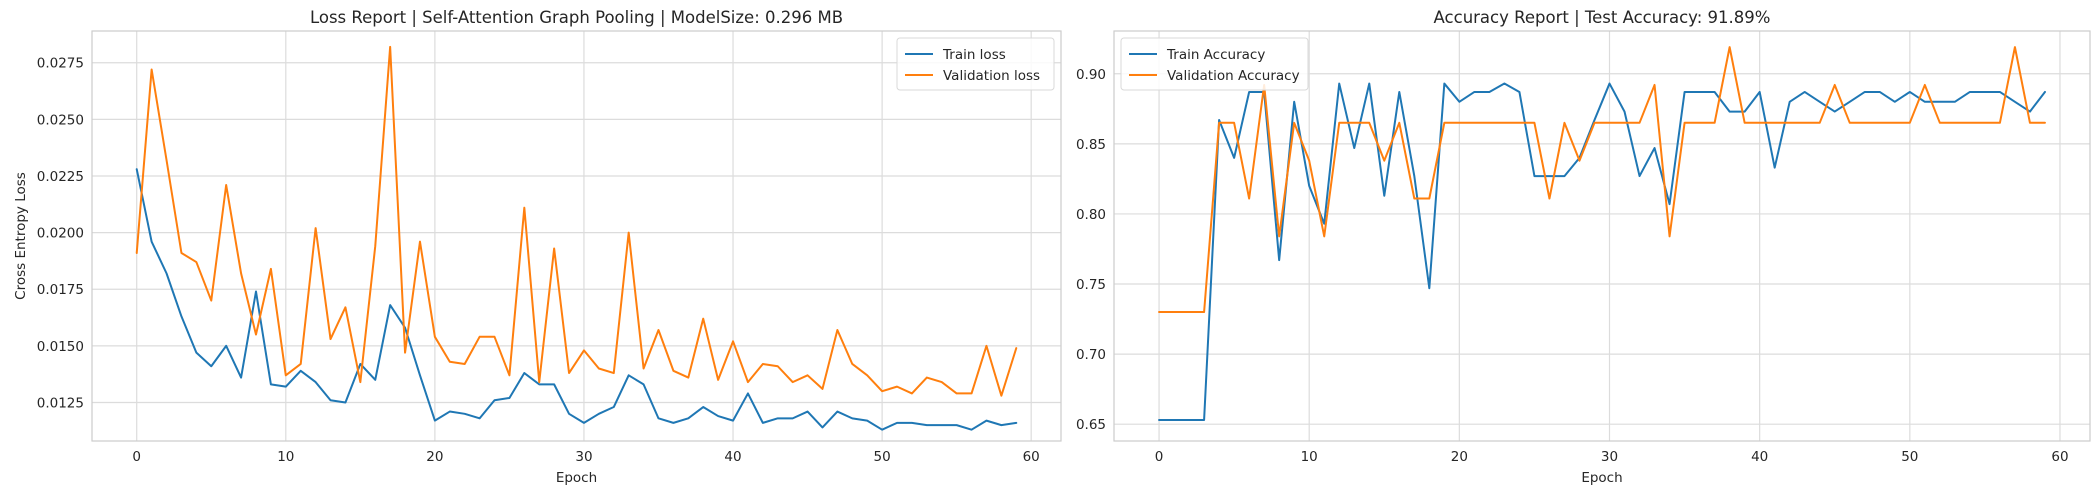 This screenshot has width=2100, height=500. Describe the element at coordinates (60, 347) in the screenshot. I see `y-tick-label: 0.0150` at that location.